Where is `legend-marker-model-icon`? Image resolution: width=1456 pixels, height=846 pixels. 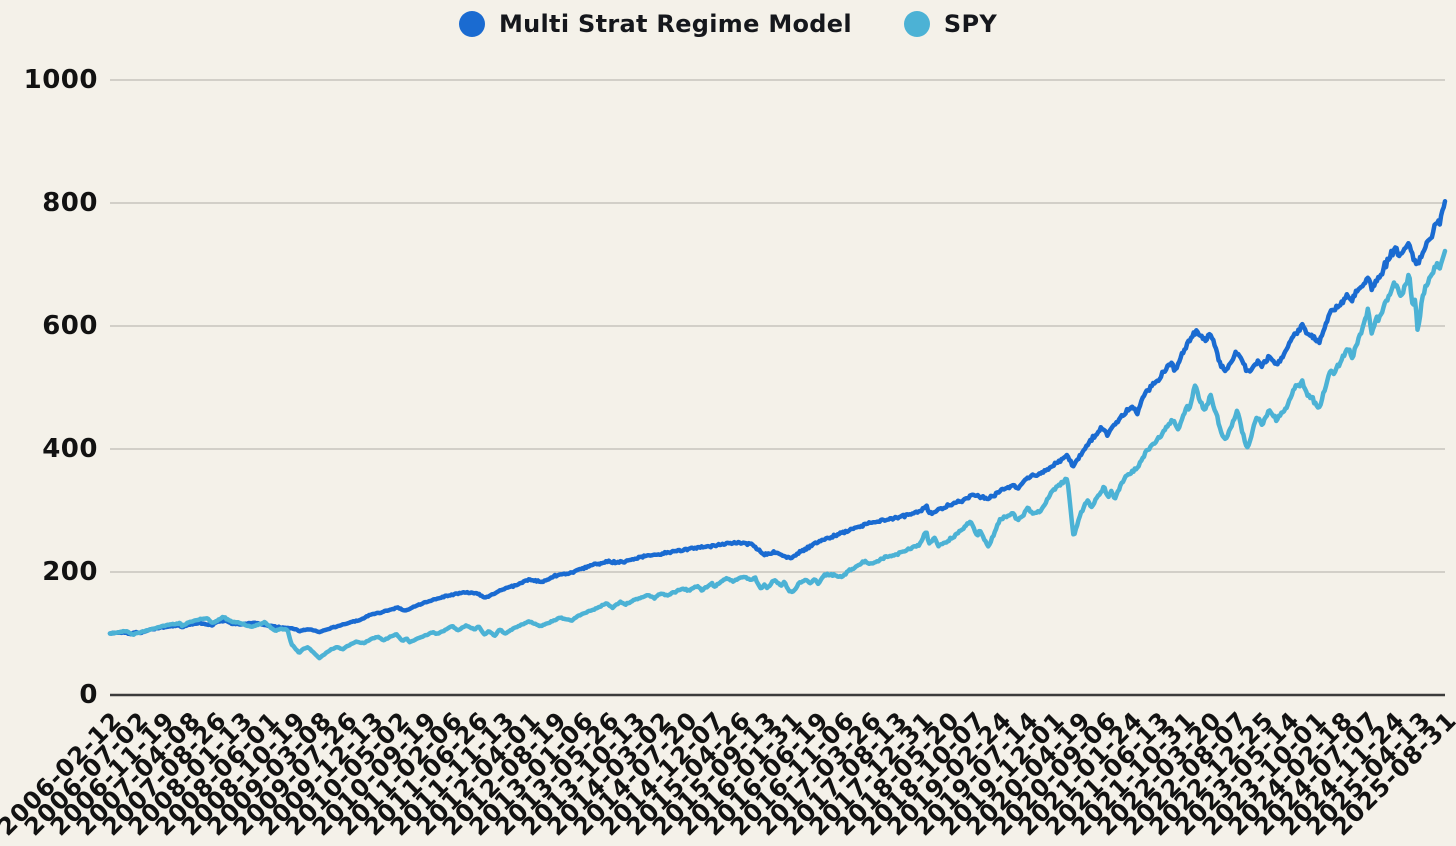 legend-marker-model-icon is located at coordinates (471, 24).